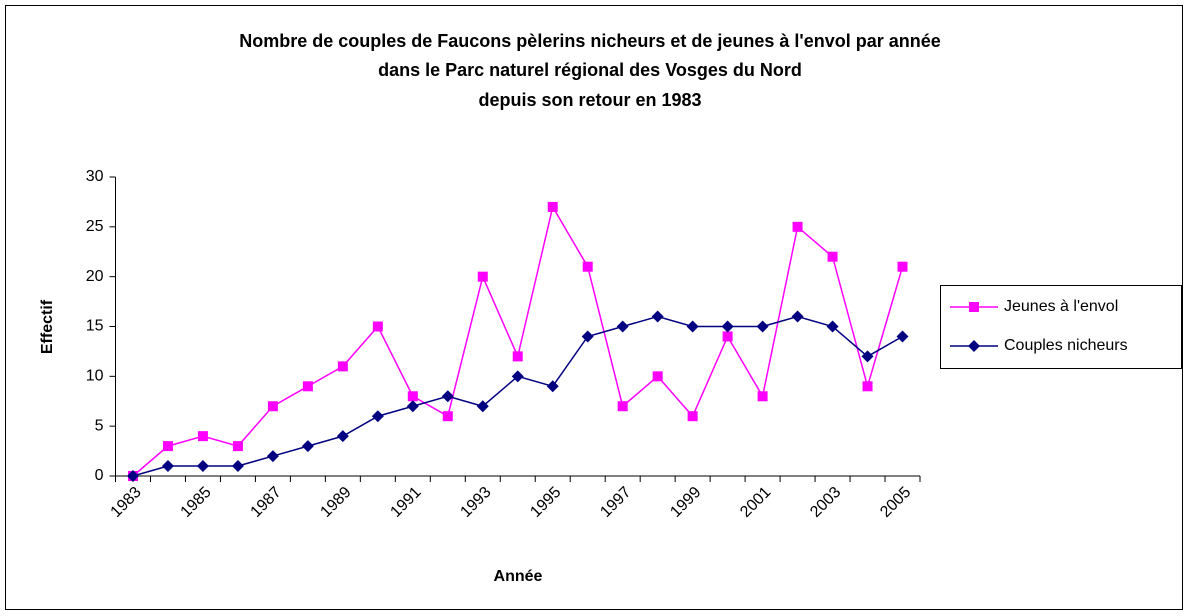 This screenshot has width=1189, height=616. Describe the element at coordinates (95, 176) in the screenshot. I see `y-tick-label: 30` at that location.